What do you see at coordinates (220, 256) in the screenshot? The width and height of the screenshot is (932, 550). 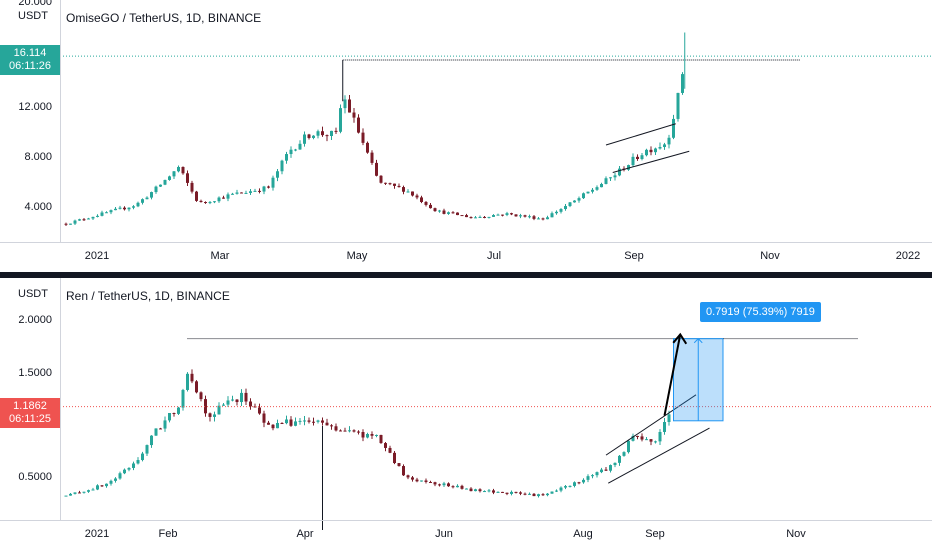 I see `omg-xtick: Mar` at bounding box center [220, 256].